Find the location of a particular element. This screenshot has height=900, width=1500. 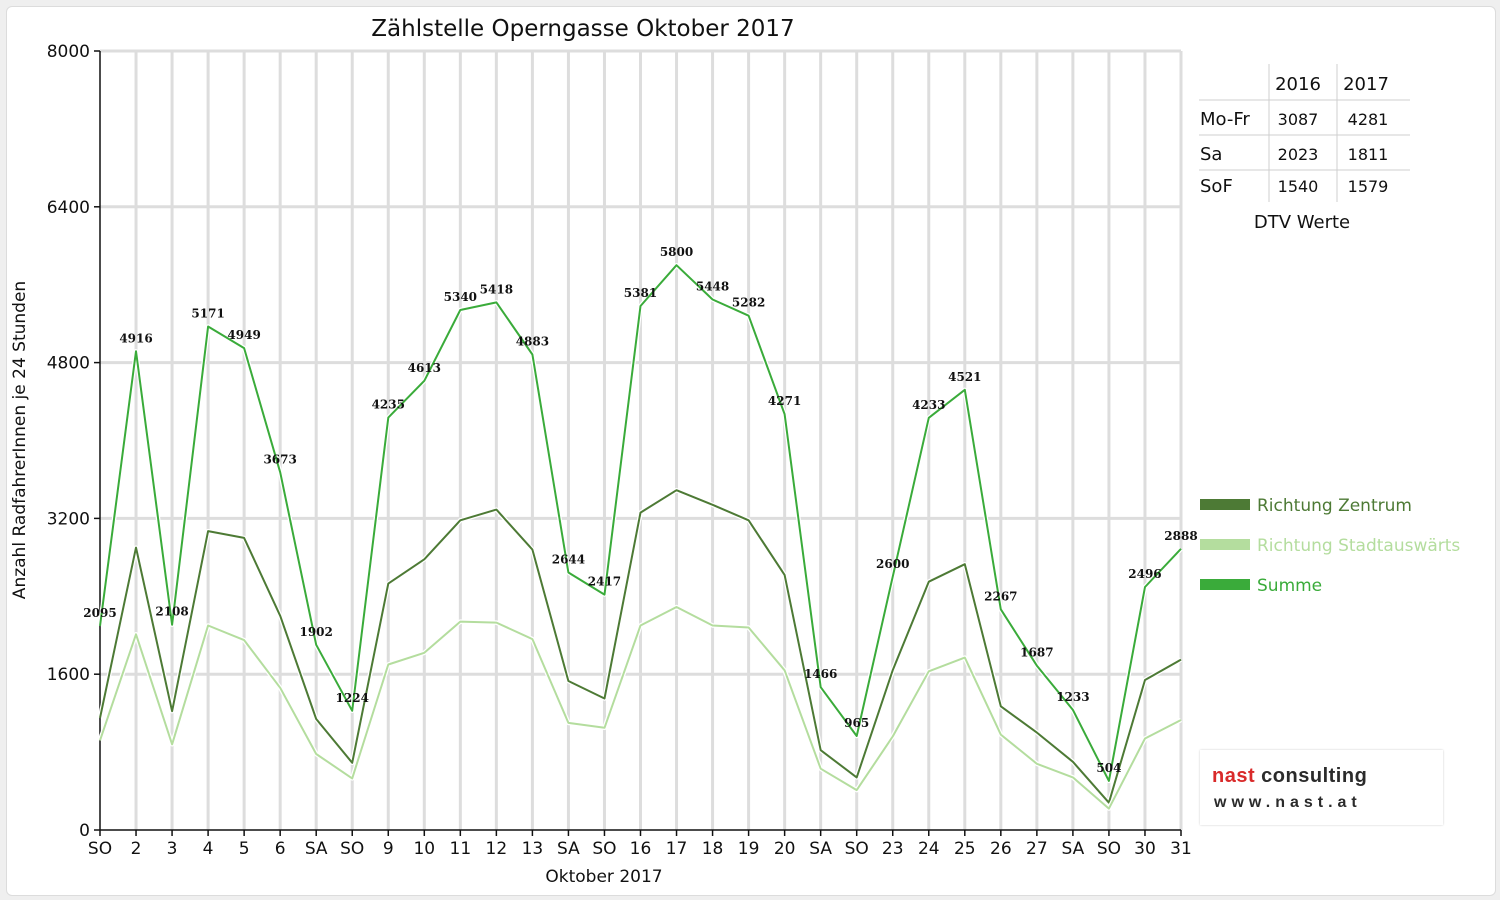

x-tick-label: 16 is located at coordinates (641, 849).